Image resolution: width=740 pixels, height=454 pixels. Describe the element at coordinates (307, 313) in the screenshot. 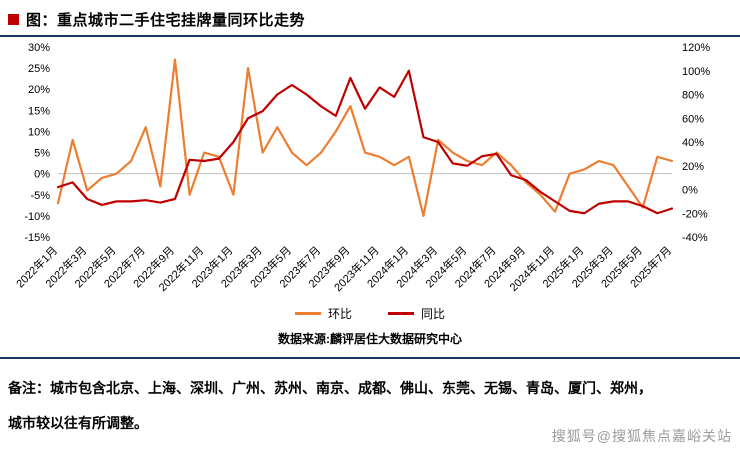

I see `huanbi-line-swatch` at that location.